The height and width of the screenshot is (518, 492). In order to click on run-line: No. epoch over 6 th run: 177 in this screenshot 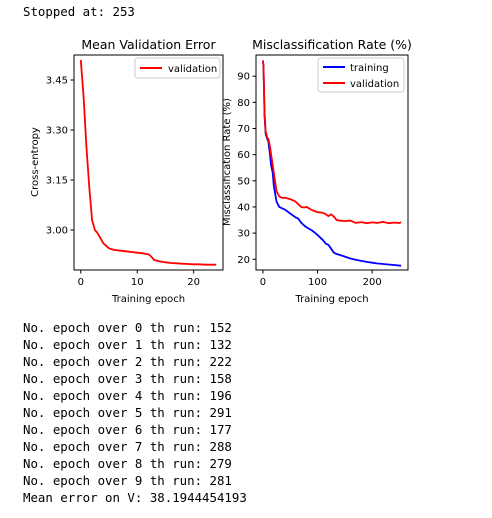, I will do `click(127, 429)`.